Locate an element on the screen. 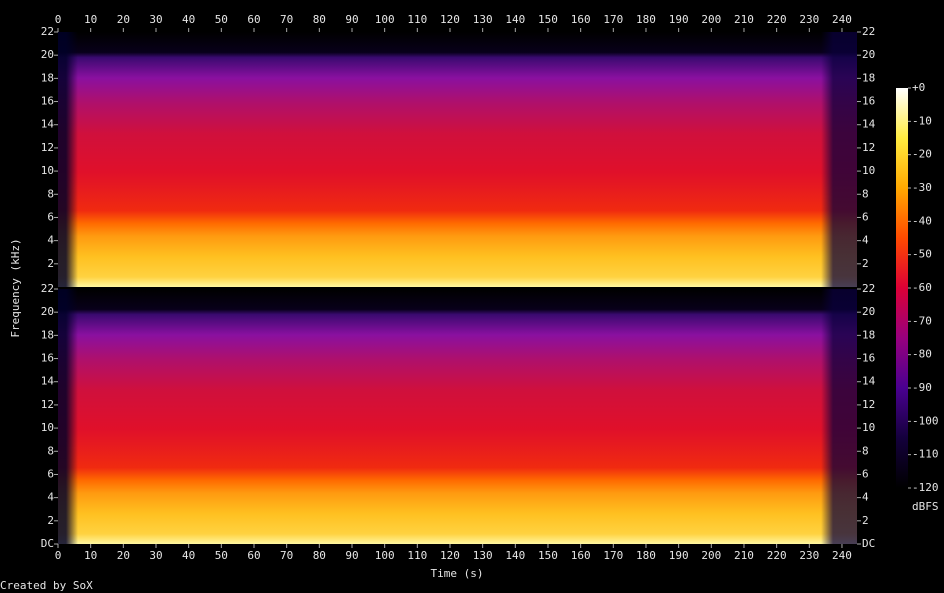 This screenshot has height=593, width=944. y-axis-label: Frequency (kHz) is located at coordinates (15, 287).